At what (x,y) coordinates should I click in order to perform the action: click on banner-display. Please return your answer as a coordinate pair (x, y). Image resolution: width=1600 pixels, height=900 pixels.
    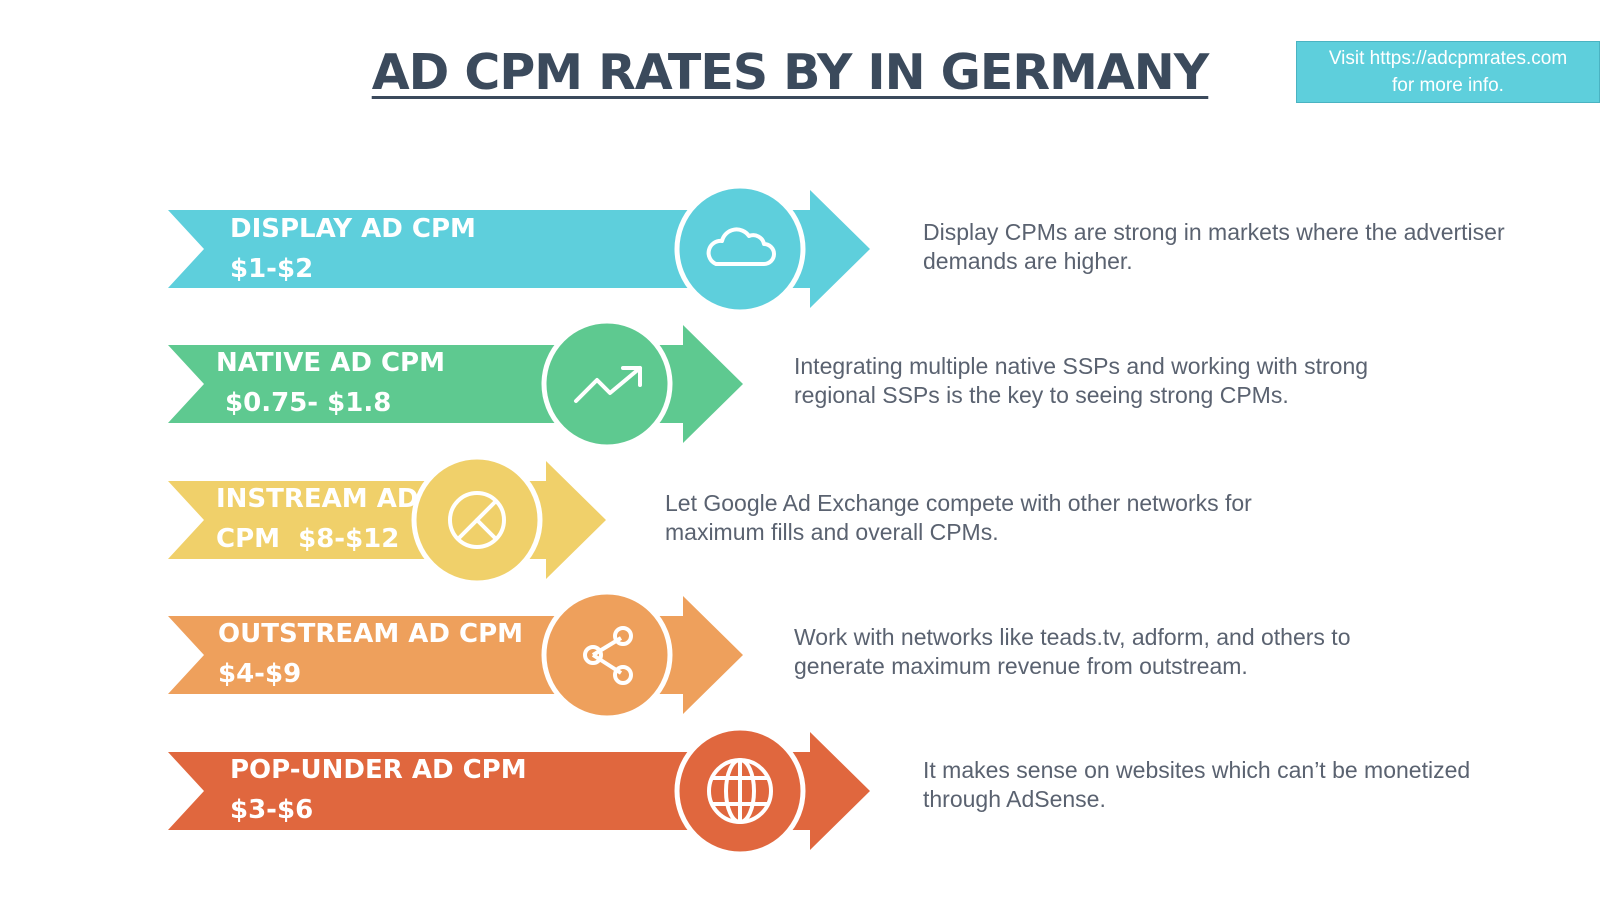
    Looking at the image, I should click on (519, 249).